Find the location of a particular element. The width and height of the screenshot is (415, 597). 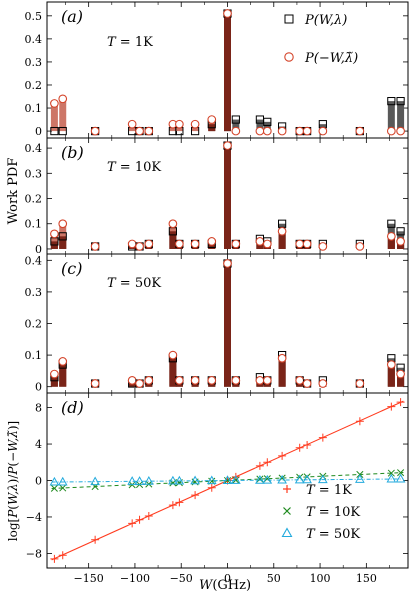

legend-entry-3: T = 50K is located at coordinates (333, 534).